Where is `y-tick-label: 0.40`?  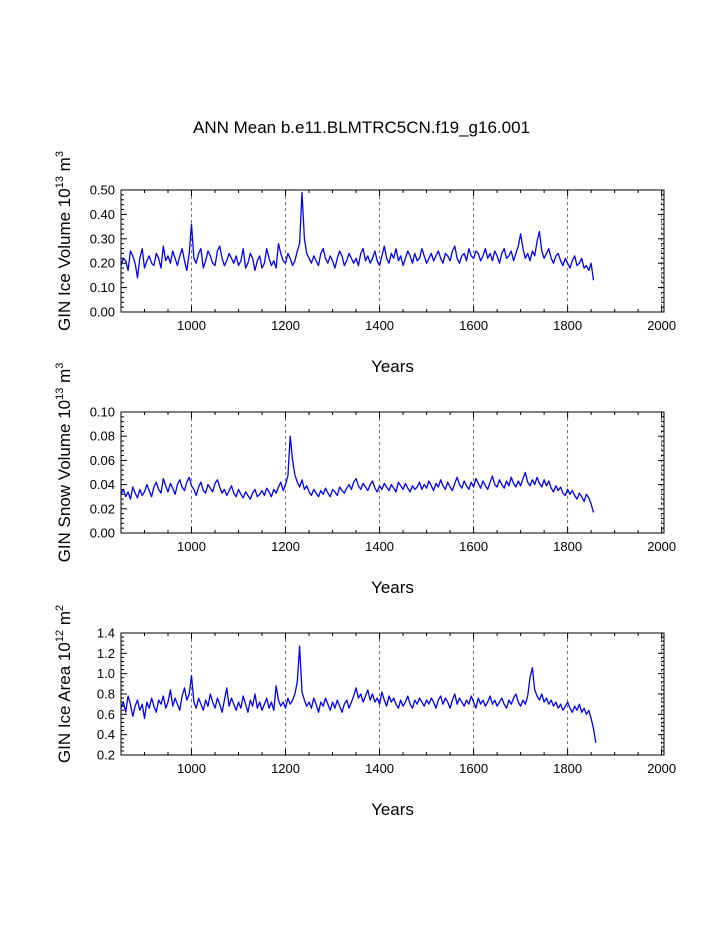 y-tick-label: 0.40 is located at coordinates (102, 214).